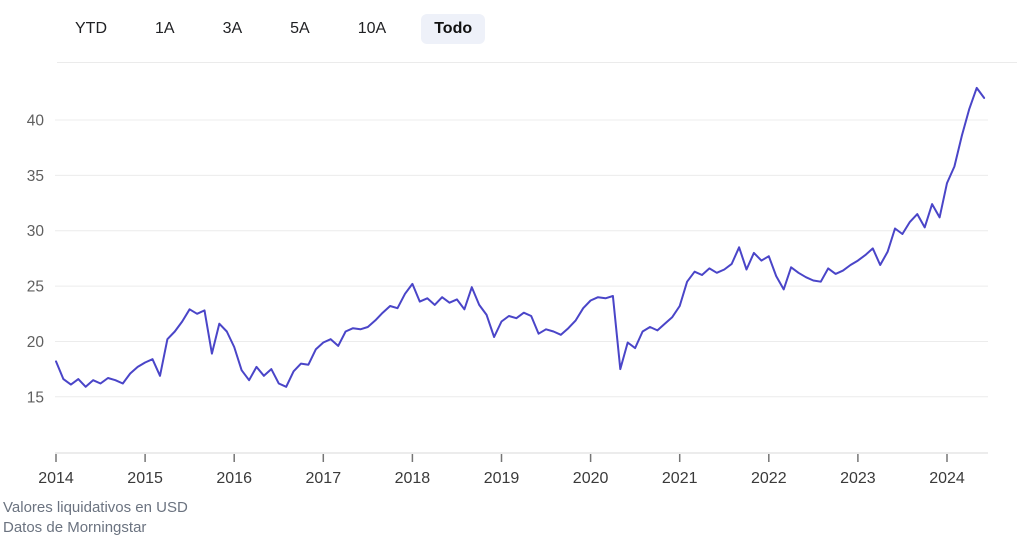 This screenshot has width=1017, height=542. I want to click on y-axis-label: 25, so click(35, 287).